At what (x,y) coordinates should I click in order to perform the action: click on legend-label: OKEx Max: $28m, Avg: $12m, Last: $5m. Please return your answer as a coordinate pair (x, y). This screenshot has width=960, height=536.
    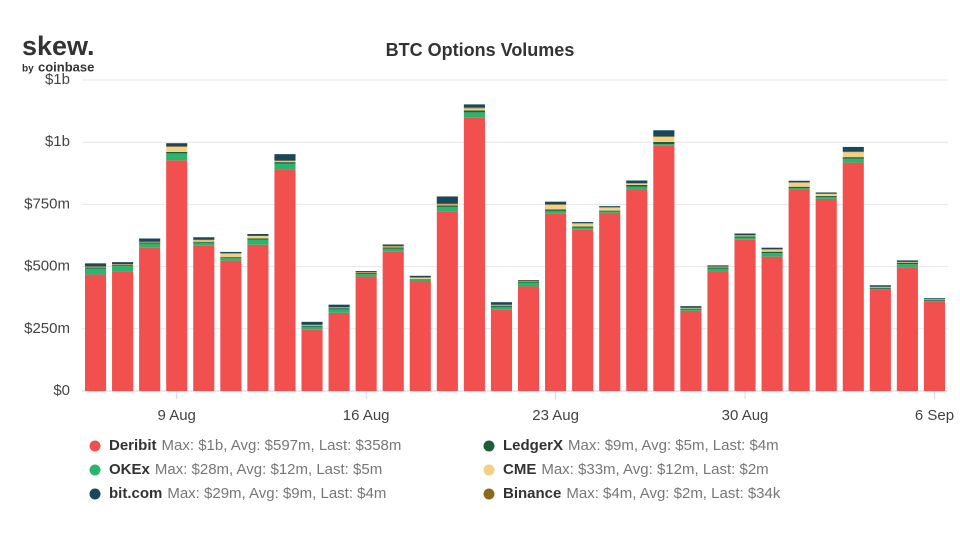
    Looking at the image, I should click on (245, 469).